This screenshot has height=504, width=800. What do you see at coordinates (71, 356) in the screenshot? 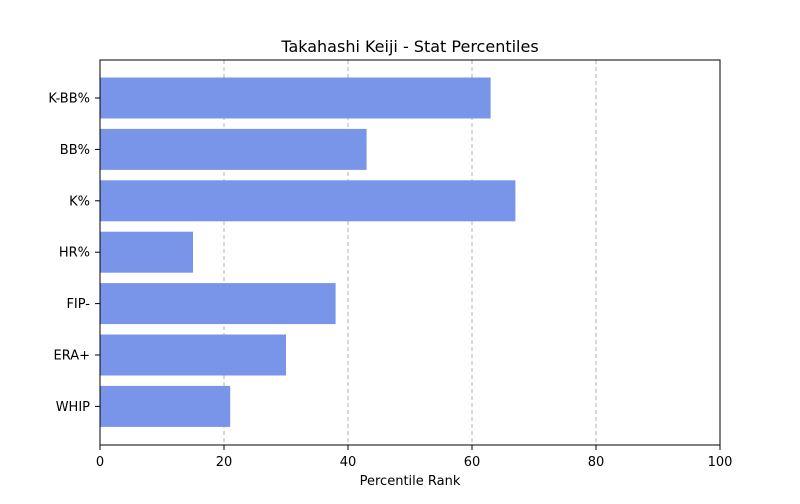
I see `y-tick-label: ERA+` at bounding box center [71, 356].